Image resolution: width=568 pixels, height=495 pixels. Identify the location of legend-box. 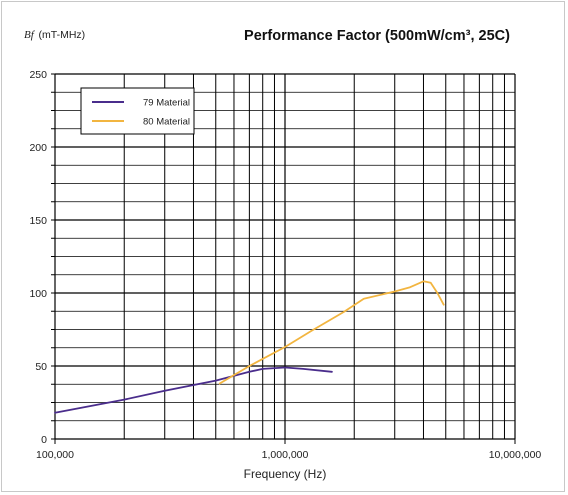
(137, 111).